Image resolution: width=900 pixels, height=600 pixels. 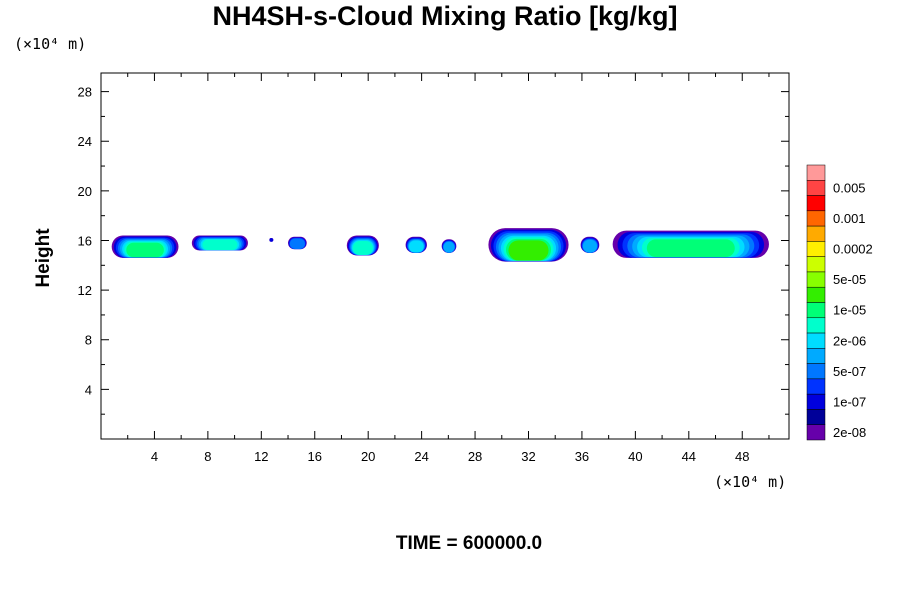 I want to click on y-tick-label: 20, so click(x=85, y=191).